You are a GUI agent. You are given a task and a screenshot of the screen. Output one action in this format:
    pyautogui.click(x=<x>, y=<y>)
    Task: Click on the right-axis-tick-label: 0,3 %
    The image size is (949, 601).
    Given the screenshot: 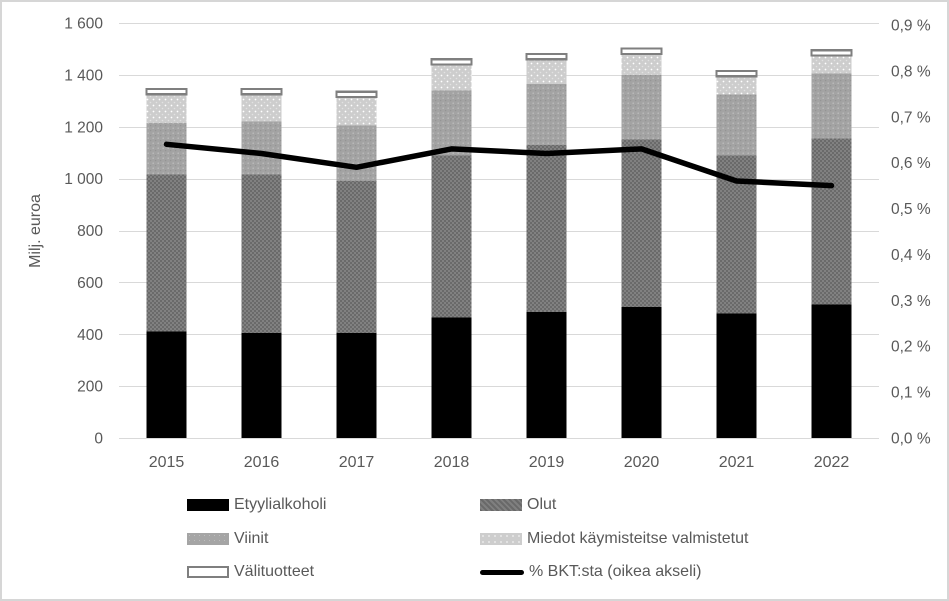 What is the action you would take?
    pyautogui.click(x=911, y=301)
    